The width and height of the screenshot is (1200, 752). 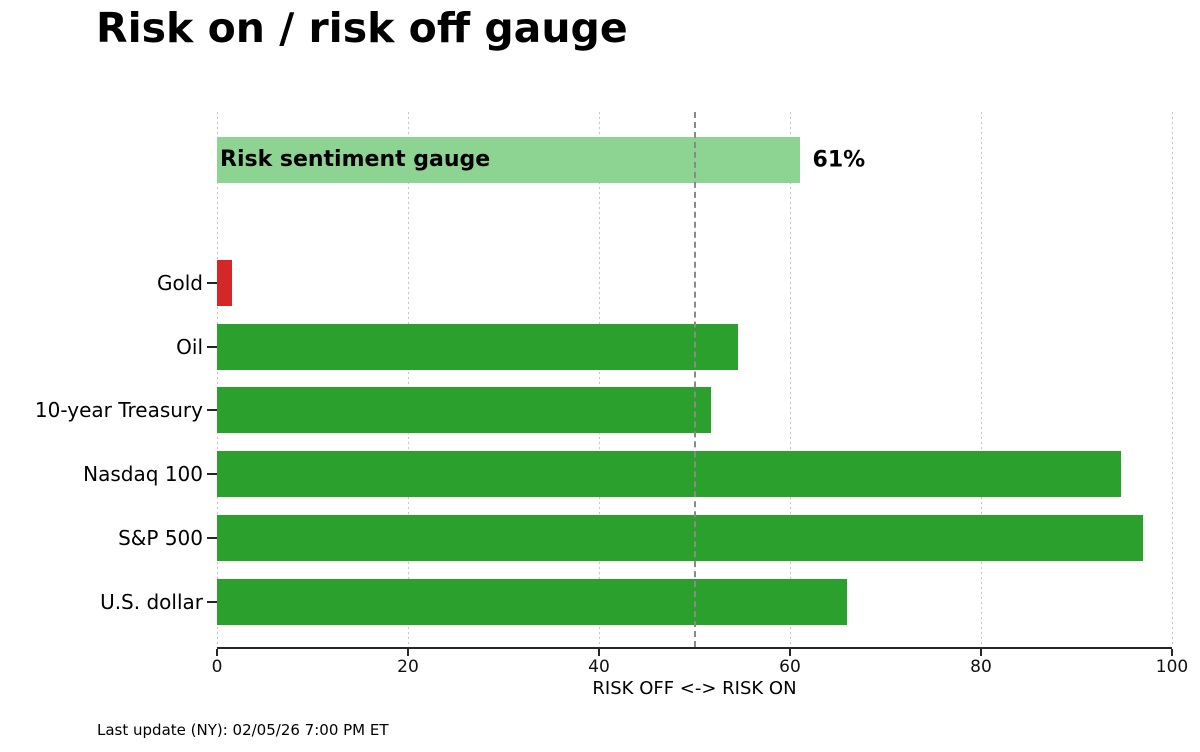 What do you see at coordinates (355, 159) in the screenshot?
I see `gauge-bar-label: Risk sentiment gauge` at bounding box center [355, 159].